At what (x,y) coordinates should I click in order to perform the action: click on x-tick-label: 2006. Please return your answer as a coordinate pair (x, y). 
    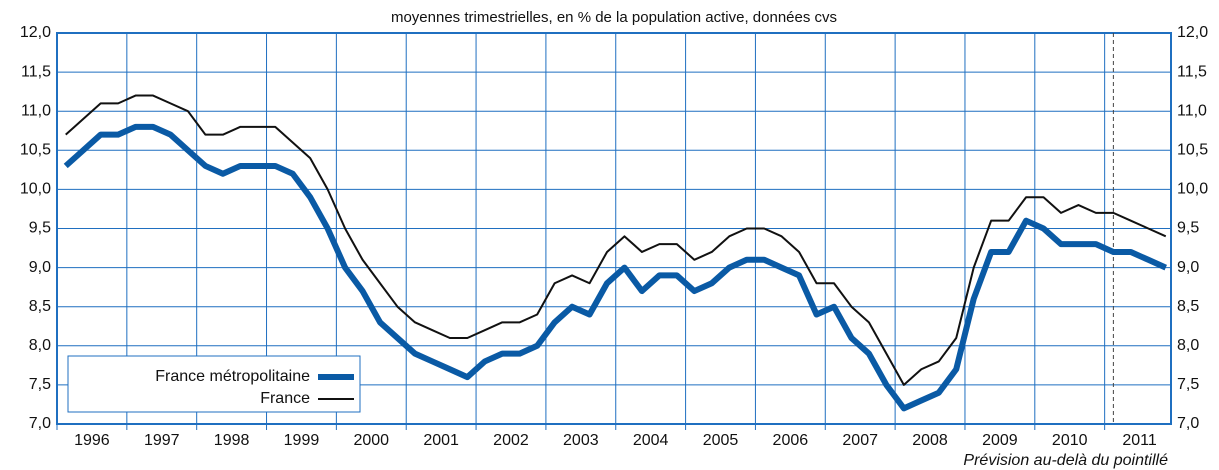
    Looking at the image, I should click on (791, 440).